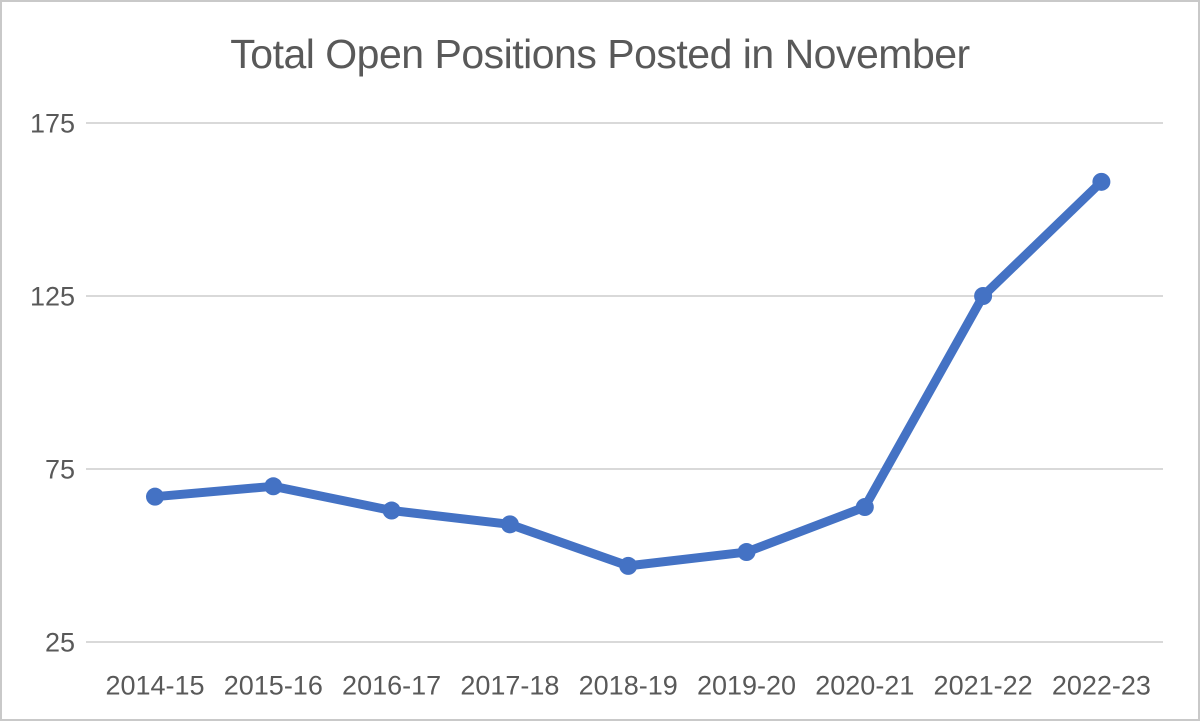 The height and width of the screenshot is (721, 1200). What do you see at coordinates (1101, 686) in the screenshot?
I see `x-tick-label-2022-23: 2022-23` at bounding box center [1101, 686].